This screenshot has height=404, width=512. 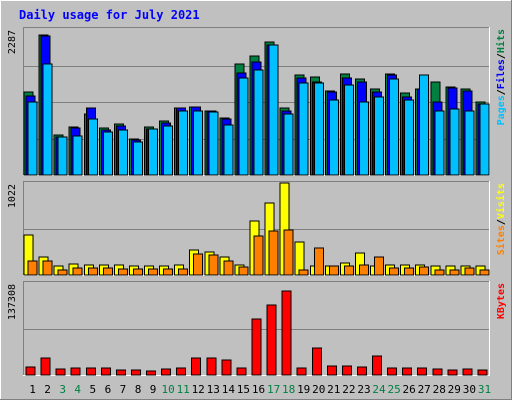 I want to click on x-tick-label-day-3: 3, so click(x=62, y=389).